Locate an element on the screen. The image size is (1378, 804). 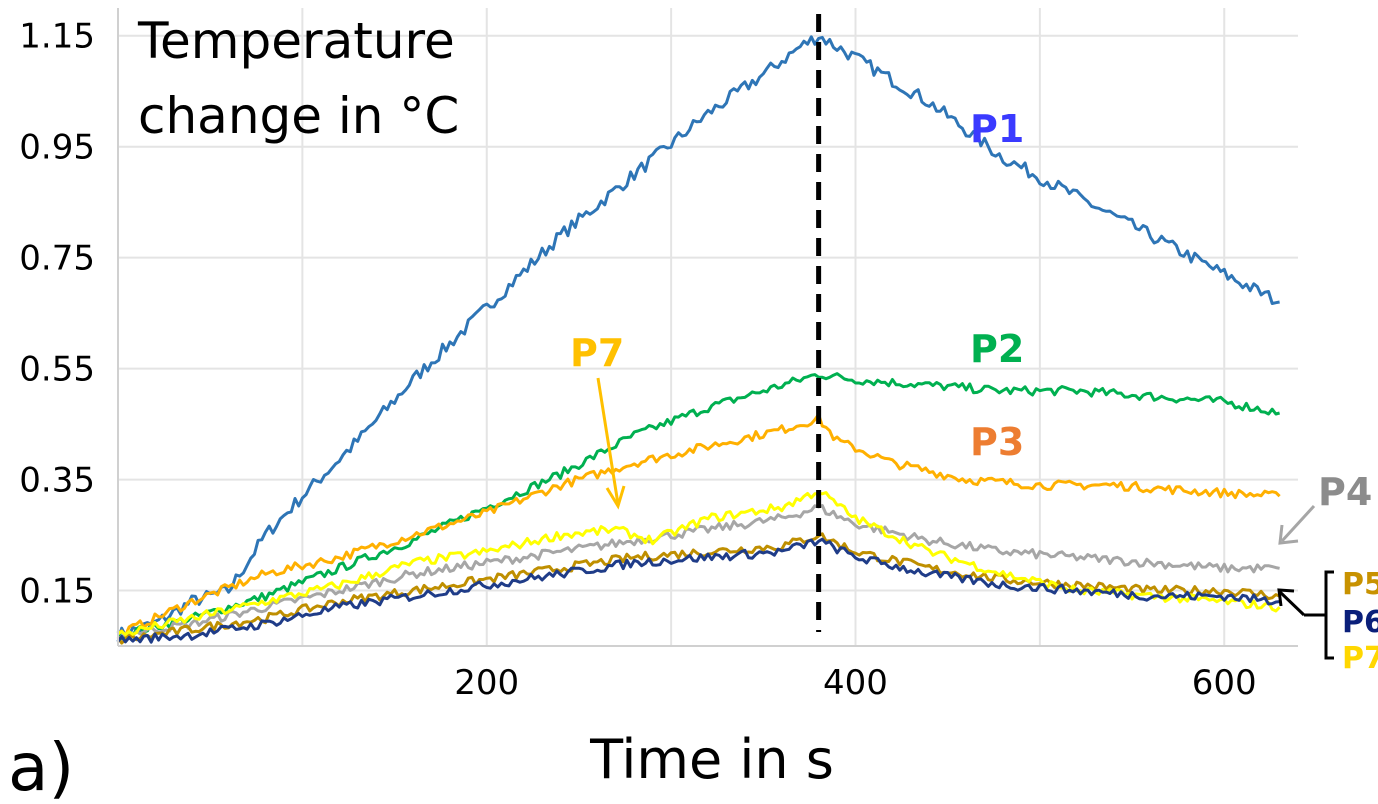
series-label-p6: P6 is located at coordinates (1360, 622).